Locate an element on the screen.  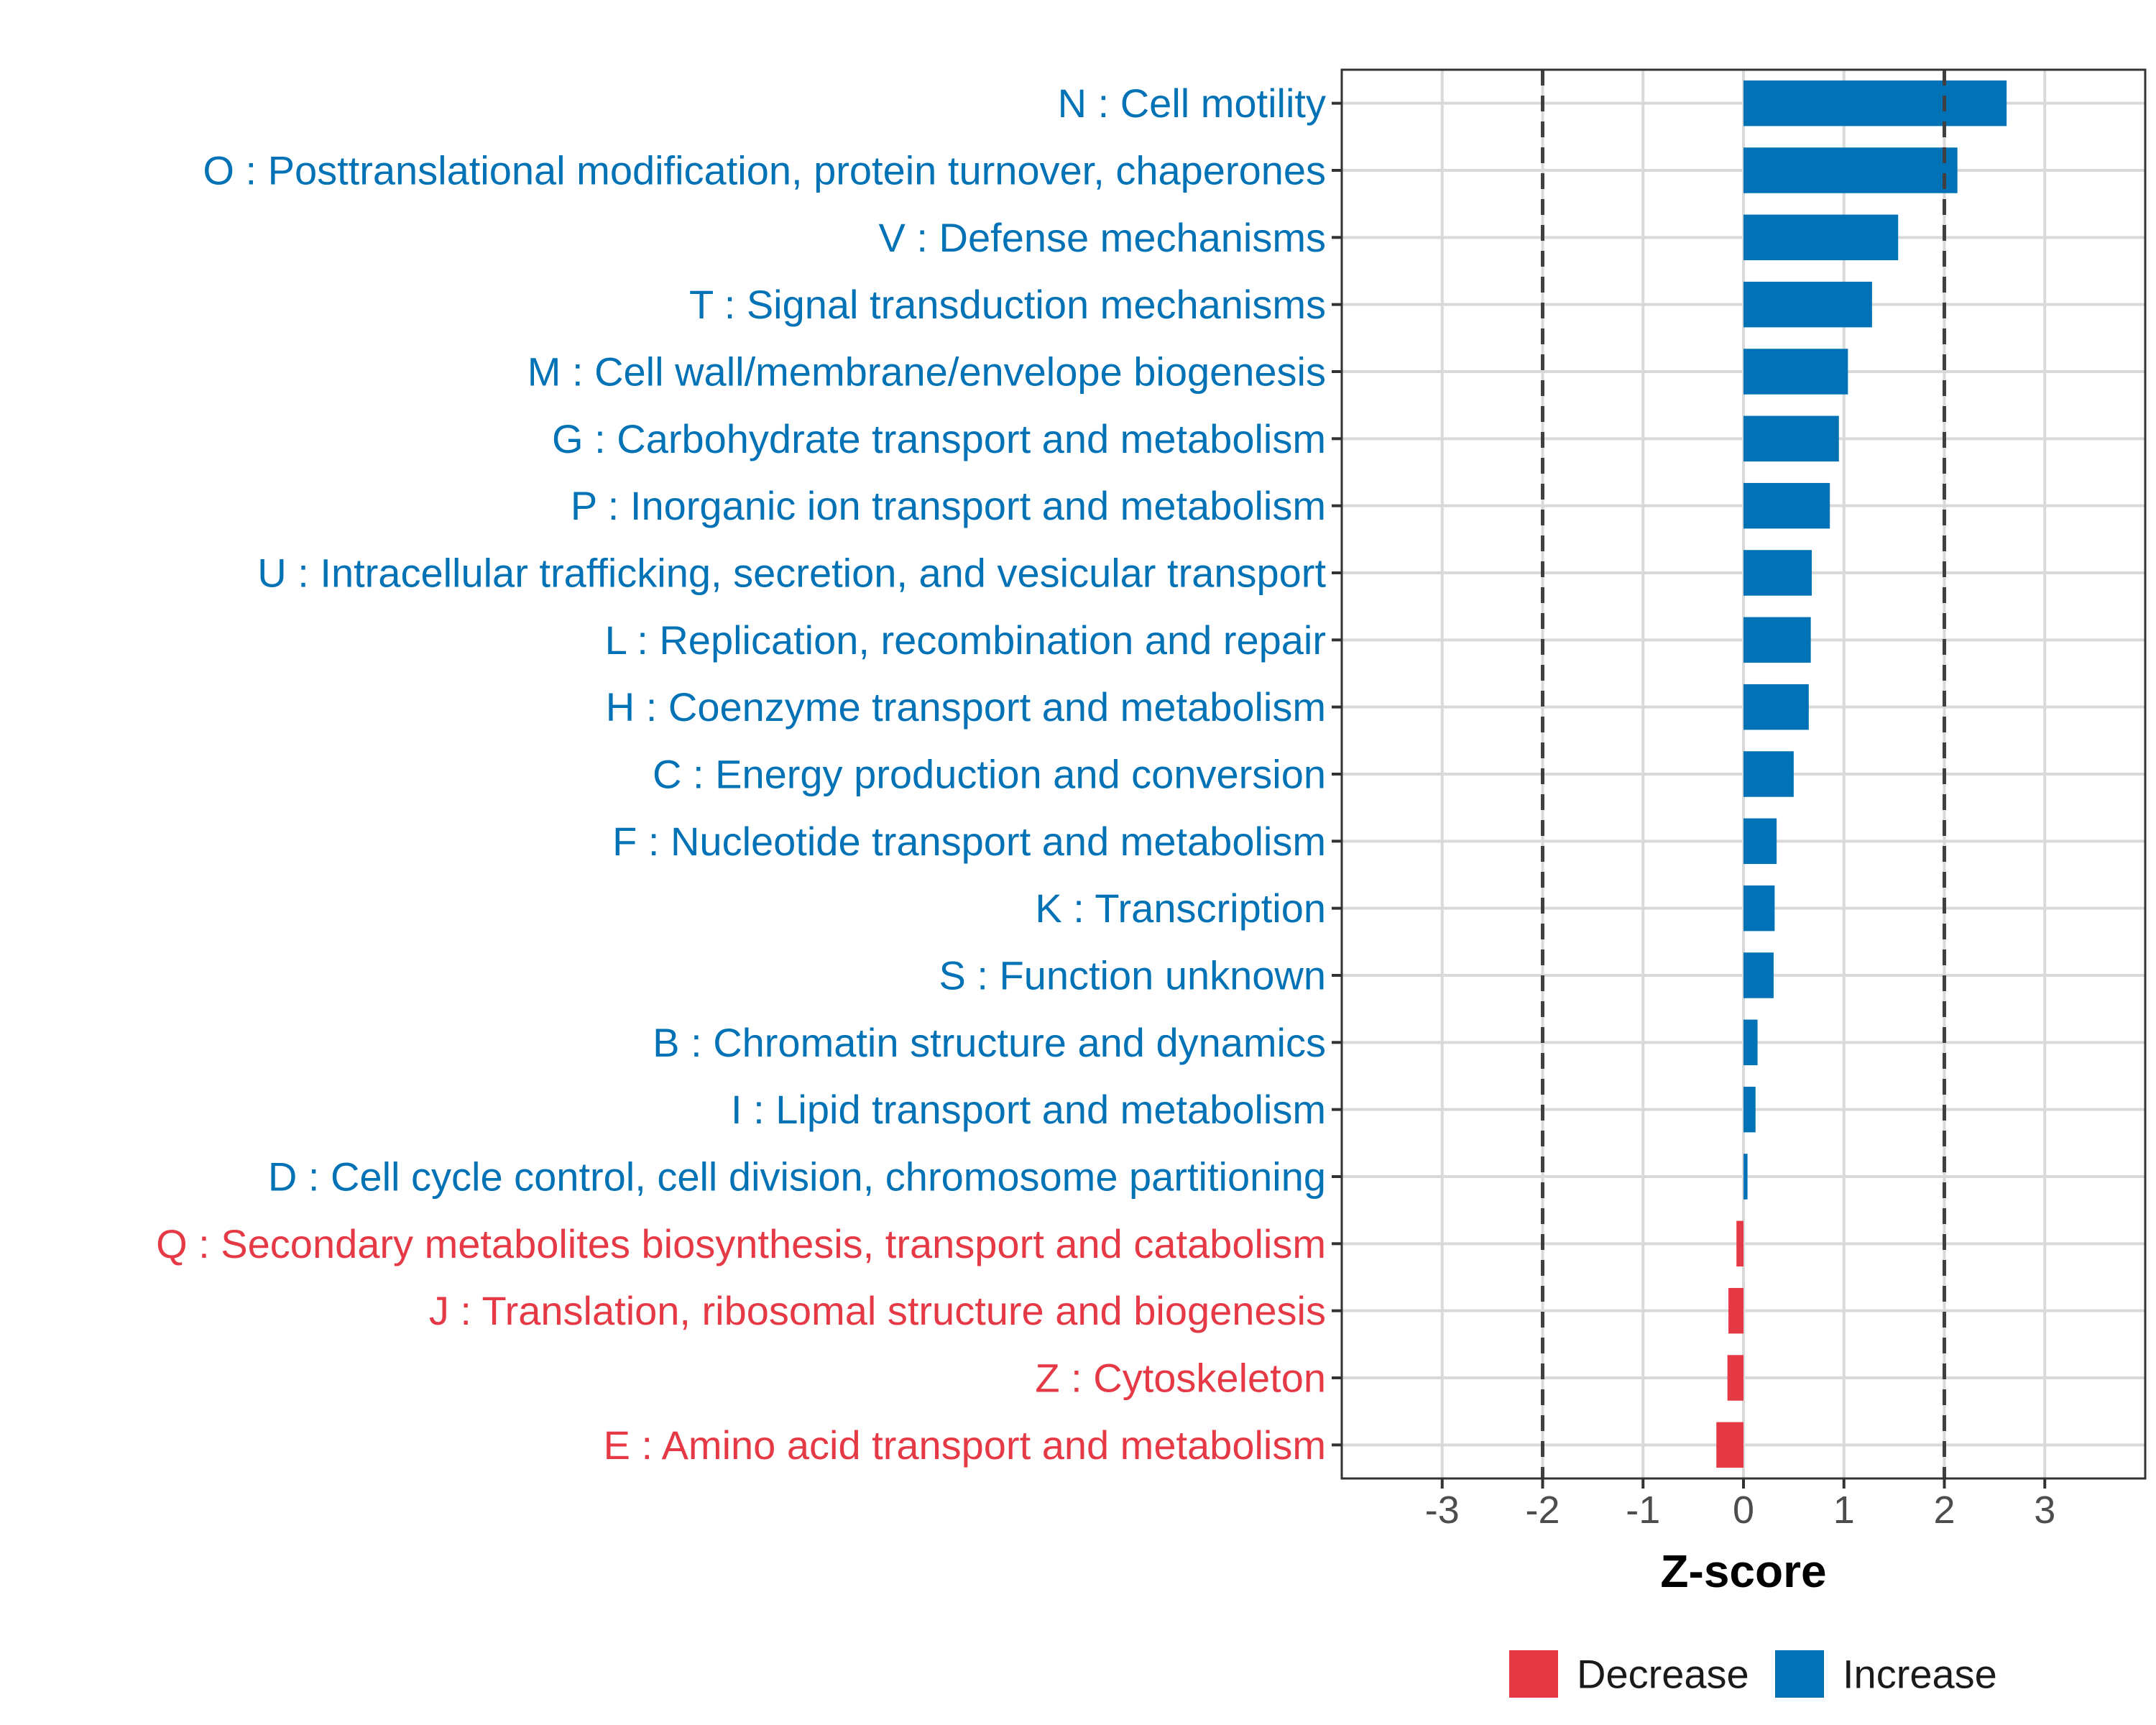
category-label: E : Amino acid transport and metabolism is located at coordinates (965, 1445).